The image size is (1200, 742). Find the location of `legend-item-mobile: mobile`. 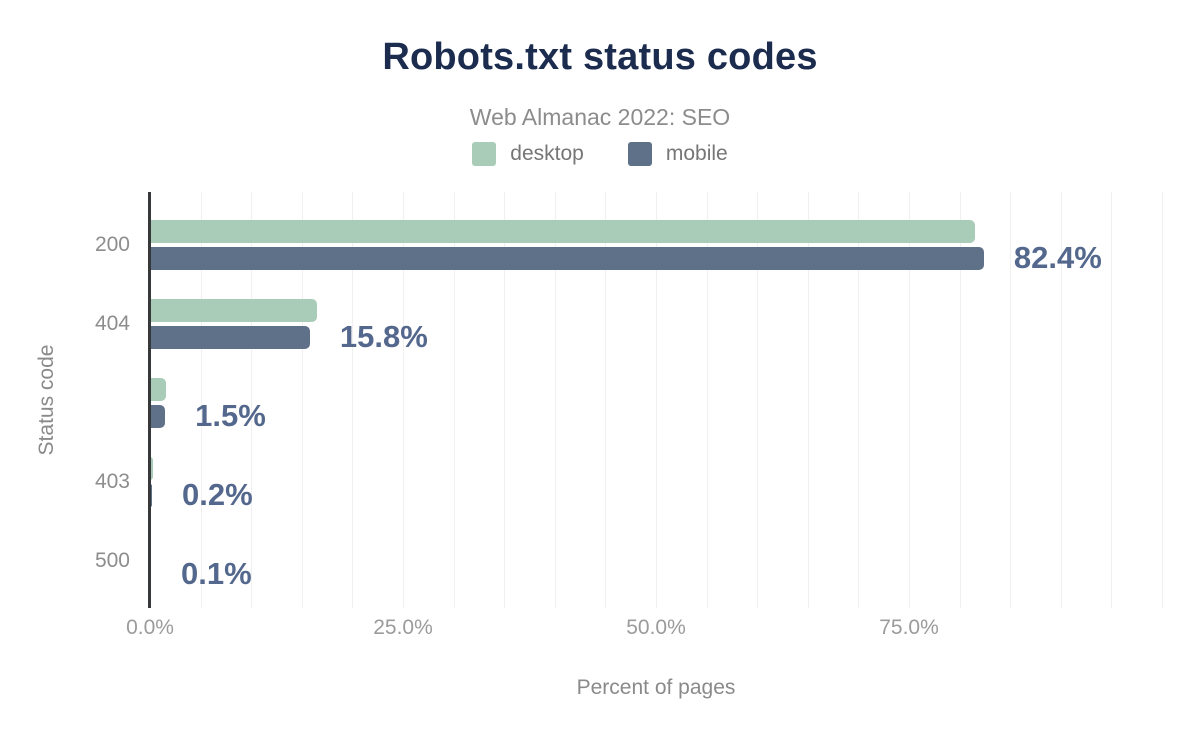

legend-item-mobile: mobile is located at coordinates (677, 154).